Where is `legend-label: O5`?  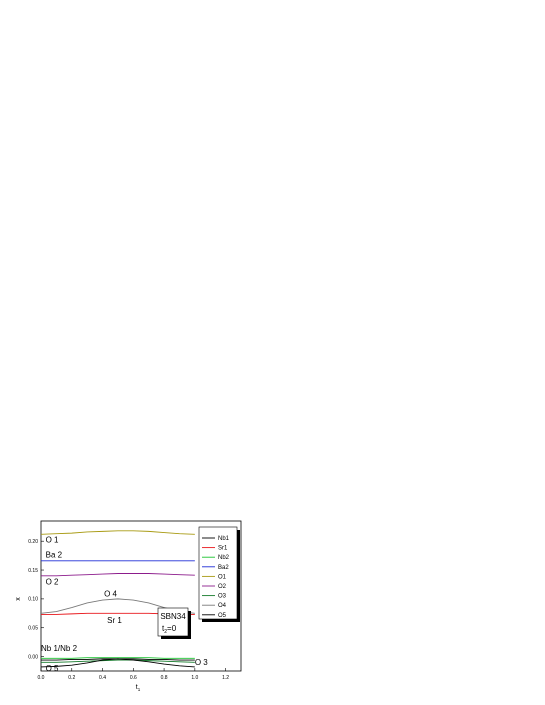 legend-label: O5 is located at coordinates (222, 616).